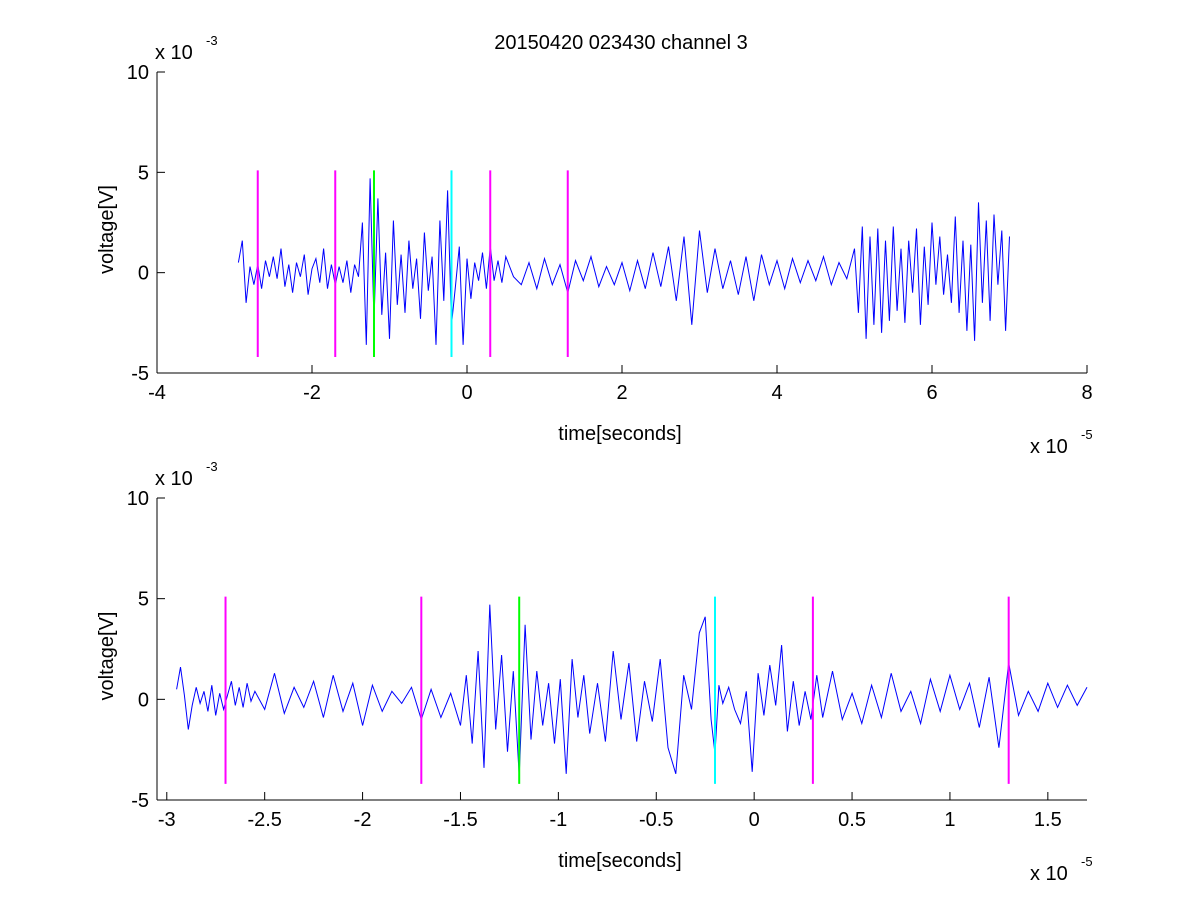 This screenshot has height=901, width=1200. What do you see at coordinates (656, 820) in the screenshot?
I see `x-tick-label: -0.5` at bounding box center [656, 820].